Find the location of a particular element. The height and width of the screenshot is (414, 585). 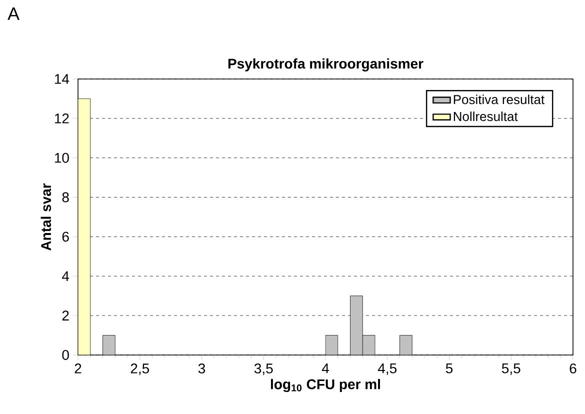

y-tick-label: 6 is located at coordinates (65, 237).